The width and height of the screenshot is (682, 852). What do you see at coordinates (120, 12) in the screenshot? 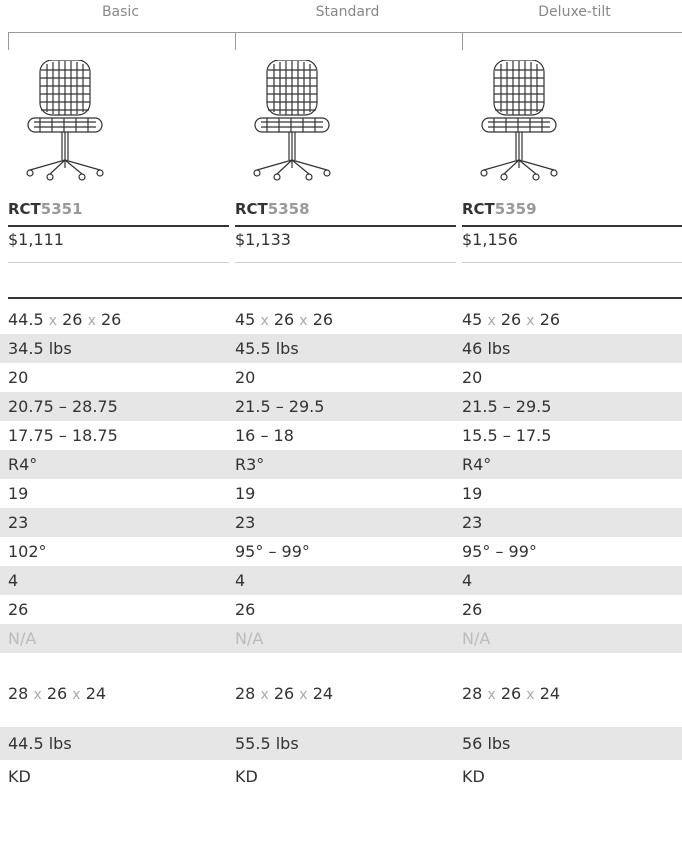
I see `column-label: Basic` at bounding box center [120, 12].